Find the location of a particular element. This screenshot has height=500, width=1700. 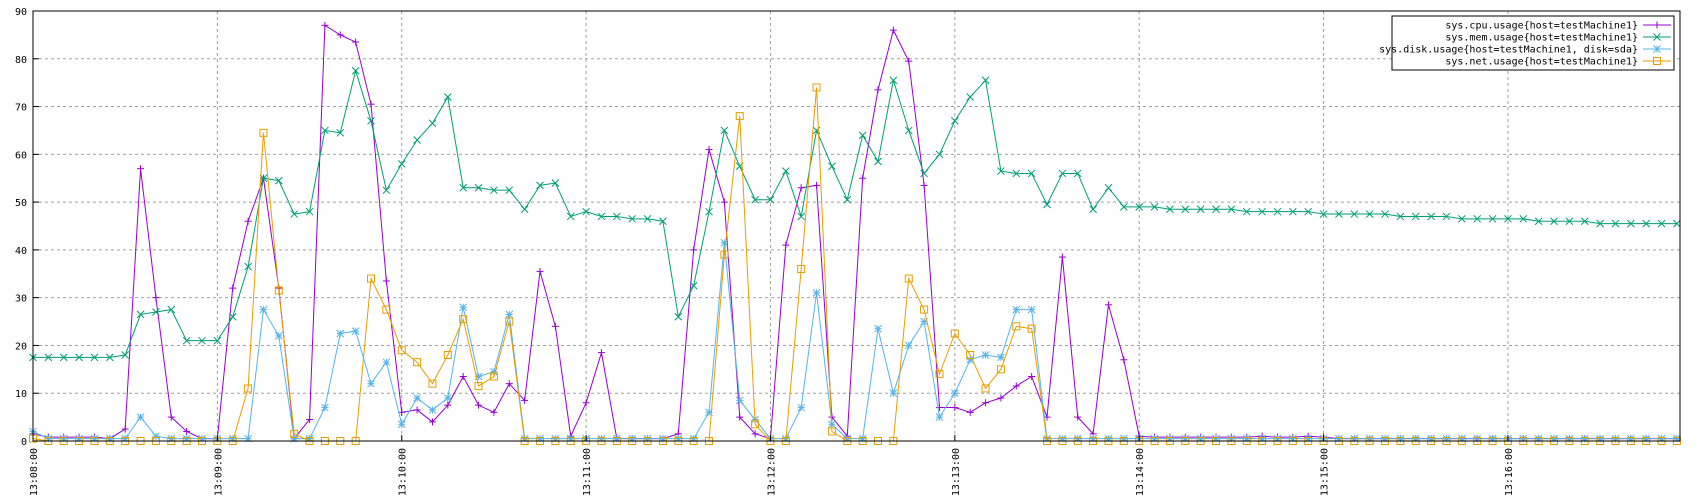

y-tick-label: 40 is located at coordinates (21, 251).